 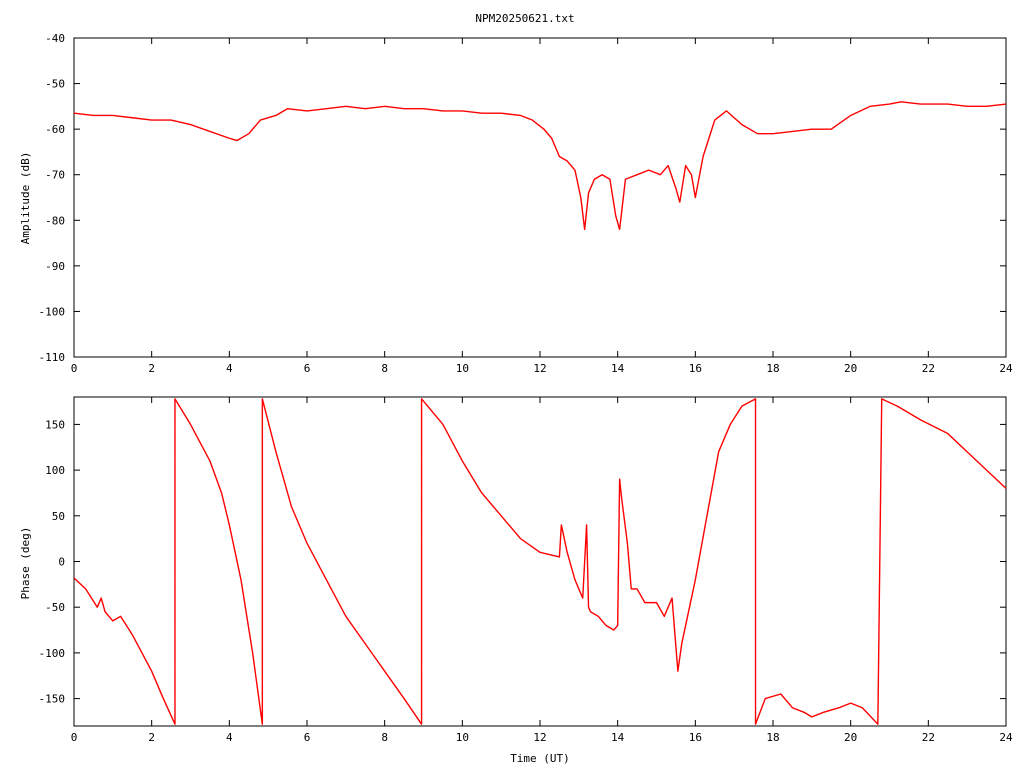 What do you see at coordinates (55, 607) in the screenshot?
I see `phase-y-tick-label: -50` at bounding box center [55, 607].